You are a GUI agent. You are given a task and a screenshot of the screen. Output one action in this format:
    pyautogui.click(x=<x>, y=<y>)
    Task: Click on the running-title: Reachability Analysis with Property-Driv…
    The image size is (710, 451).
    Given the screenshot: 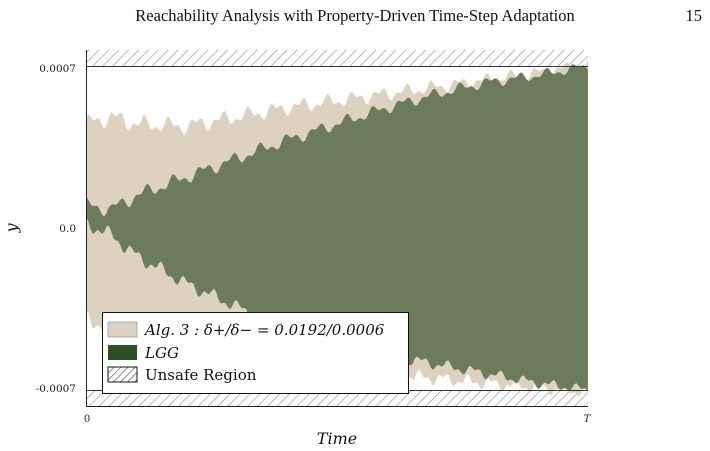 What is the action you would take?
    pyautogui.click(x=355, y=15)
    